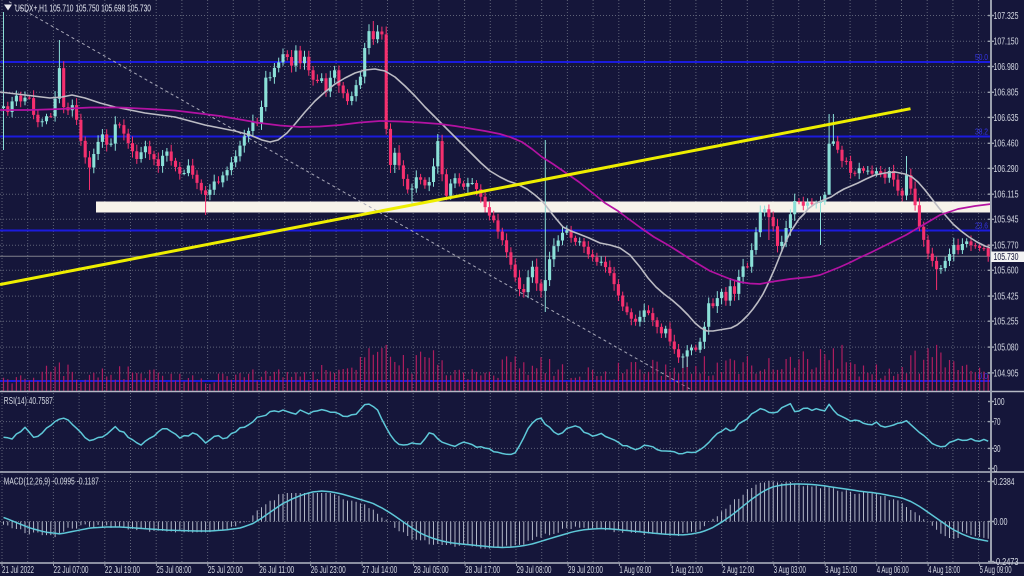 The height and width of the screenshot is (576, 1024). I want to click on svg-text:USDX+,H1 105.710 105.750 105.: USDX+,H1 105.710 105.750 105.698 105.730, so click(83, 8).